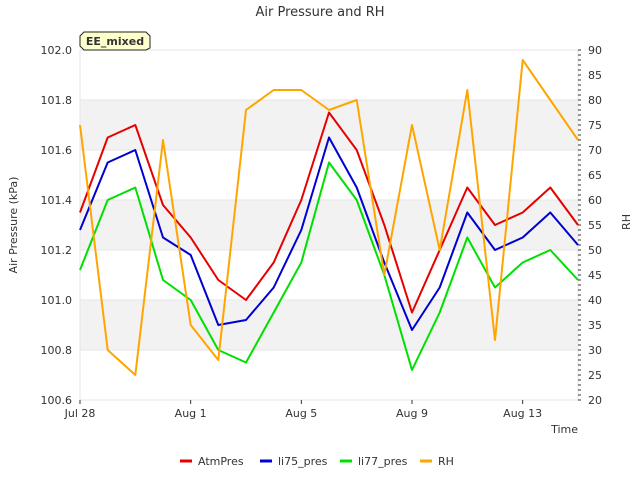 This screenshot has width=640, height=480. What do you see at coordinates (57, 225) in the screenshot?
I see `left-axis-ticks: 100.6 100.8 101.0 101.2 101.4 101.6 101.8 102.0` at bounding box center [57, 225].